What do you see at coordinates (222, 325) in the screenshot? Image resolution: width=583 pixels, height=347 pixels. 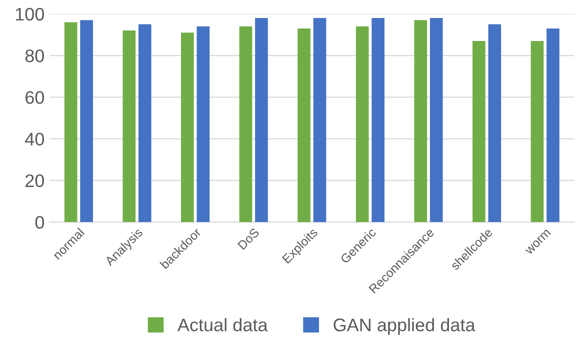 I see `legend-label: Actual data` at bounding box center [222, 325].